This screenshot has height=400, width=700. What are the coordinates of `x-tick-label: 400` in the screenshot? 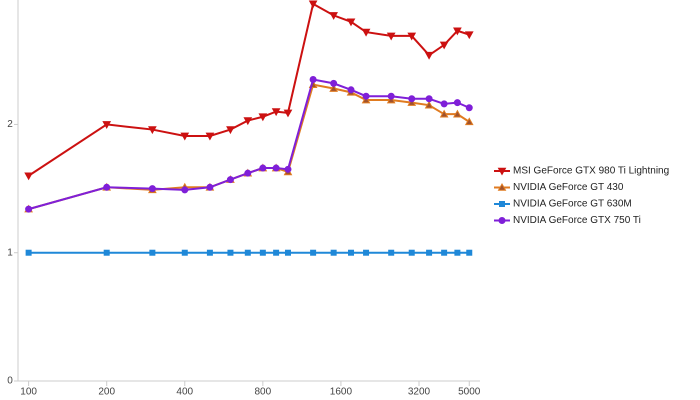 It's located at (184, 392).